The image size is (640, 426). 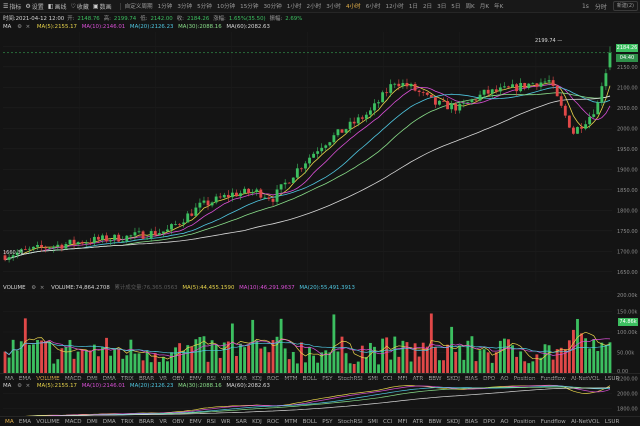 What do you see at coordinates (471, 421) in the screenshot?
I see `indicator-tab-bias: BIAS` at bounding box center [471, 421].